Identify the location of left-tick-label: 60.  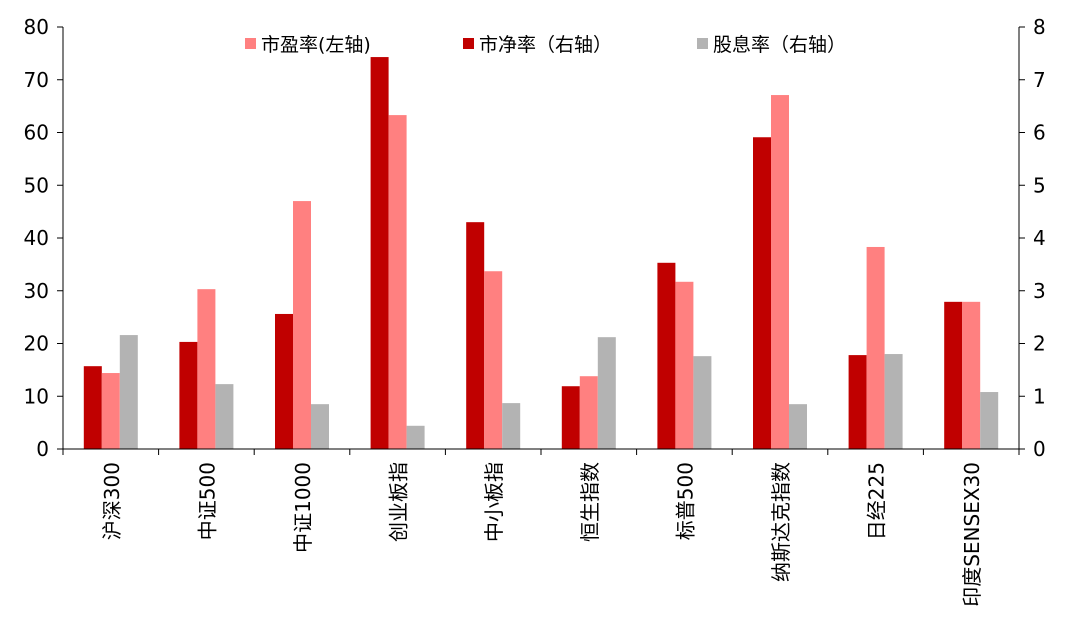
(36, 133).